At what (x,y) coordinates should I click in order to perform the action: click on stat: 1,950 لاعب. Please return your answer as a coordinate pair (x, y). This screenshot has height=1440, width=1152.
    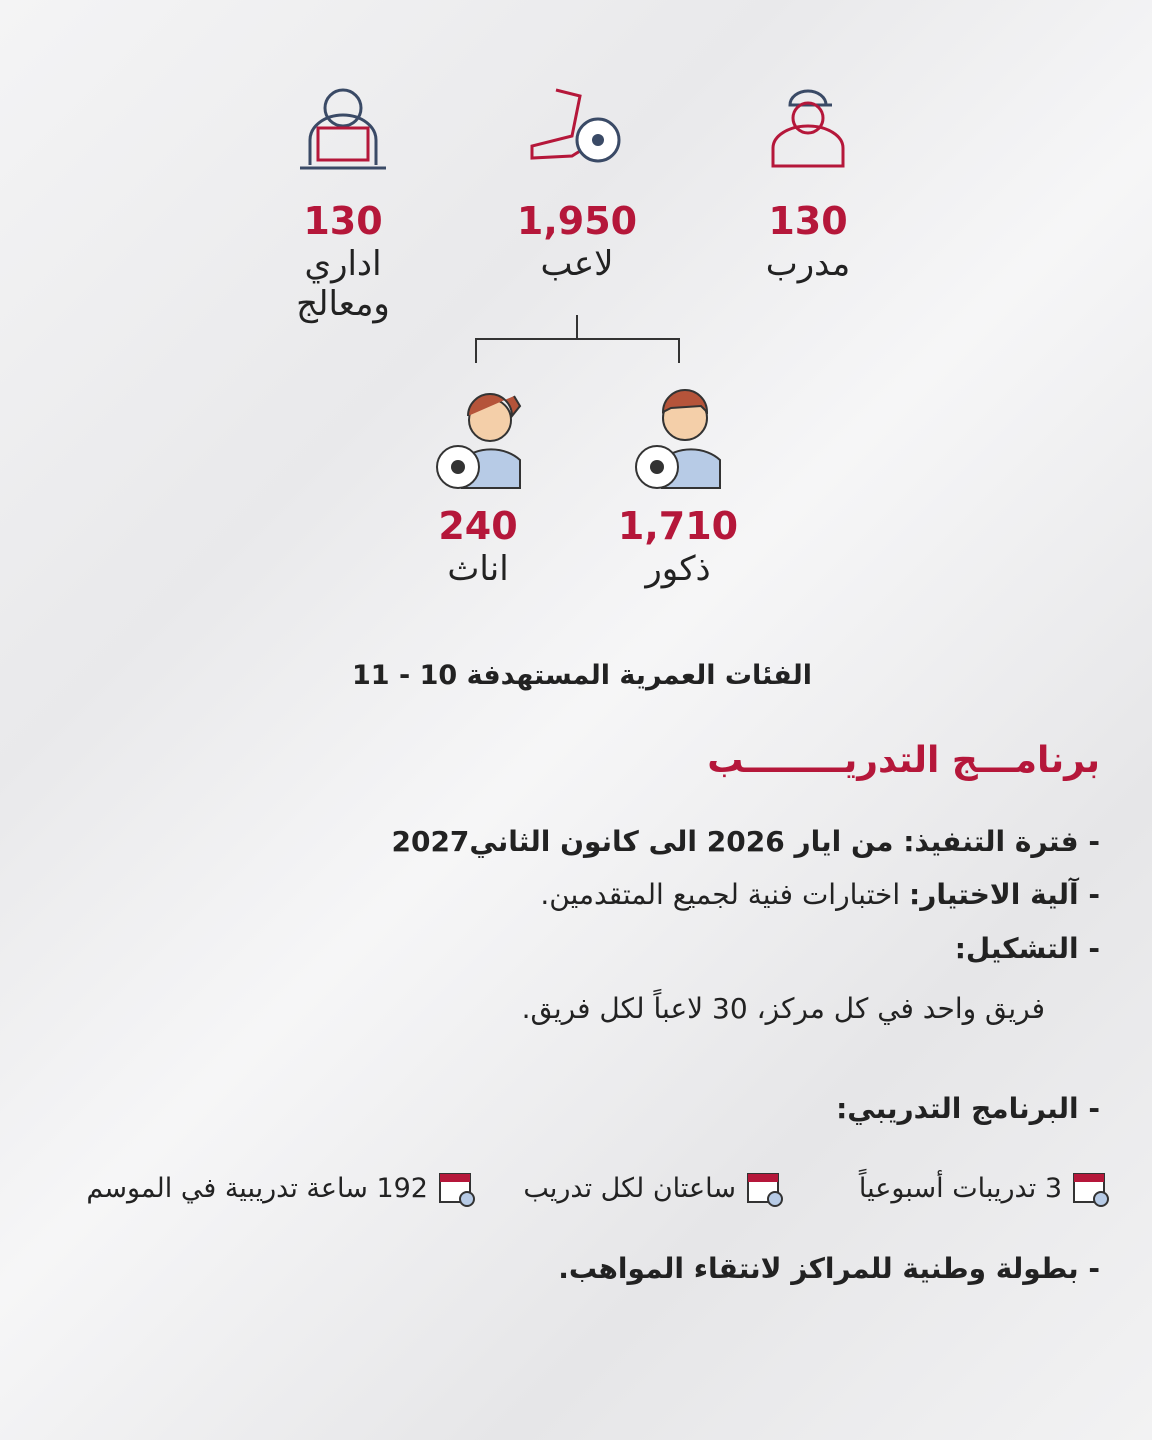
    Looking at the image, I should click on (577, 241).